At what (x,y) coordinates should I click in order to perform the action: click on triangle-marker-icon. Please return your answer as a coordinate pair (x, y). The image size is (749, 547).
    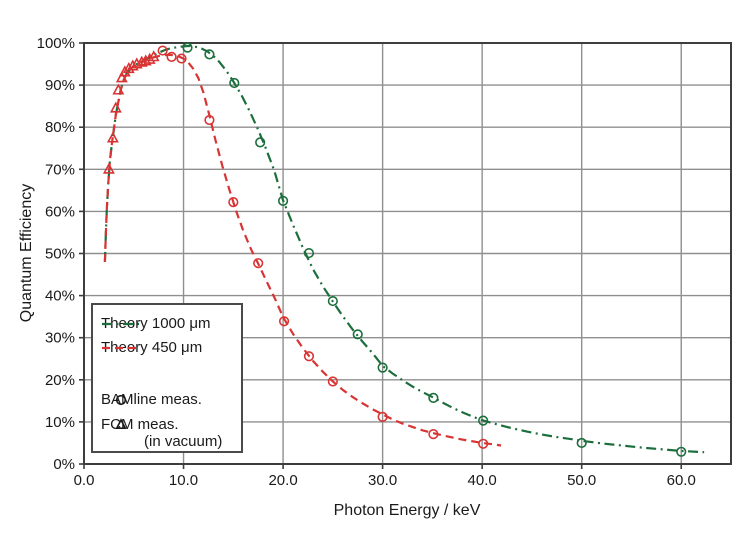
    Looking at the image, I should click on (121, 423).